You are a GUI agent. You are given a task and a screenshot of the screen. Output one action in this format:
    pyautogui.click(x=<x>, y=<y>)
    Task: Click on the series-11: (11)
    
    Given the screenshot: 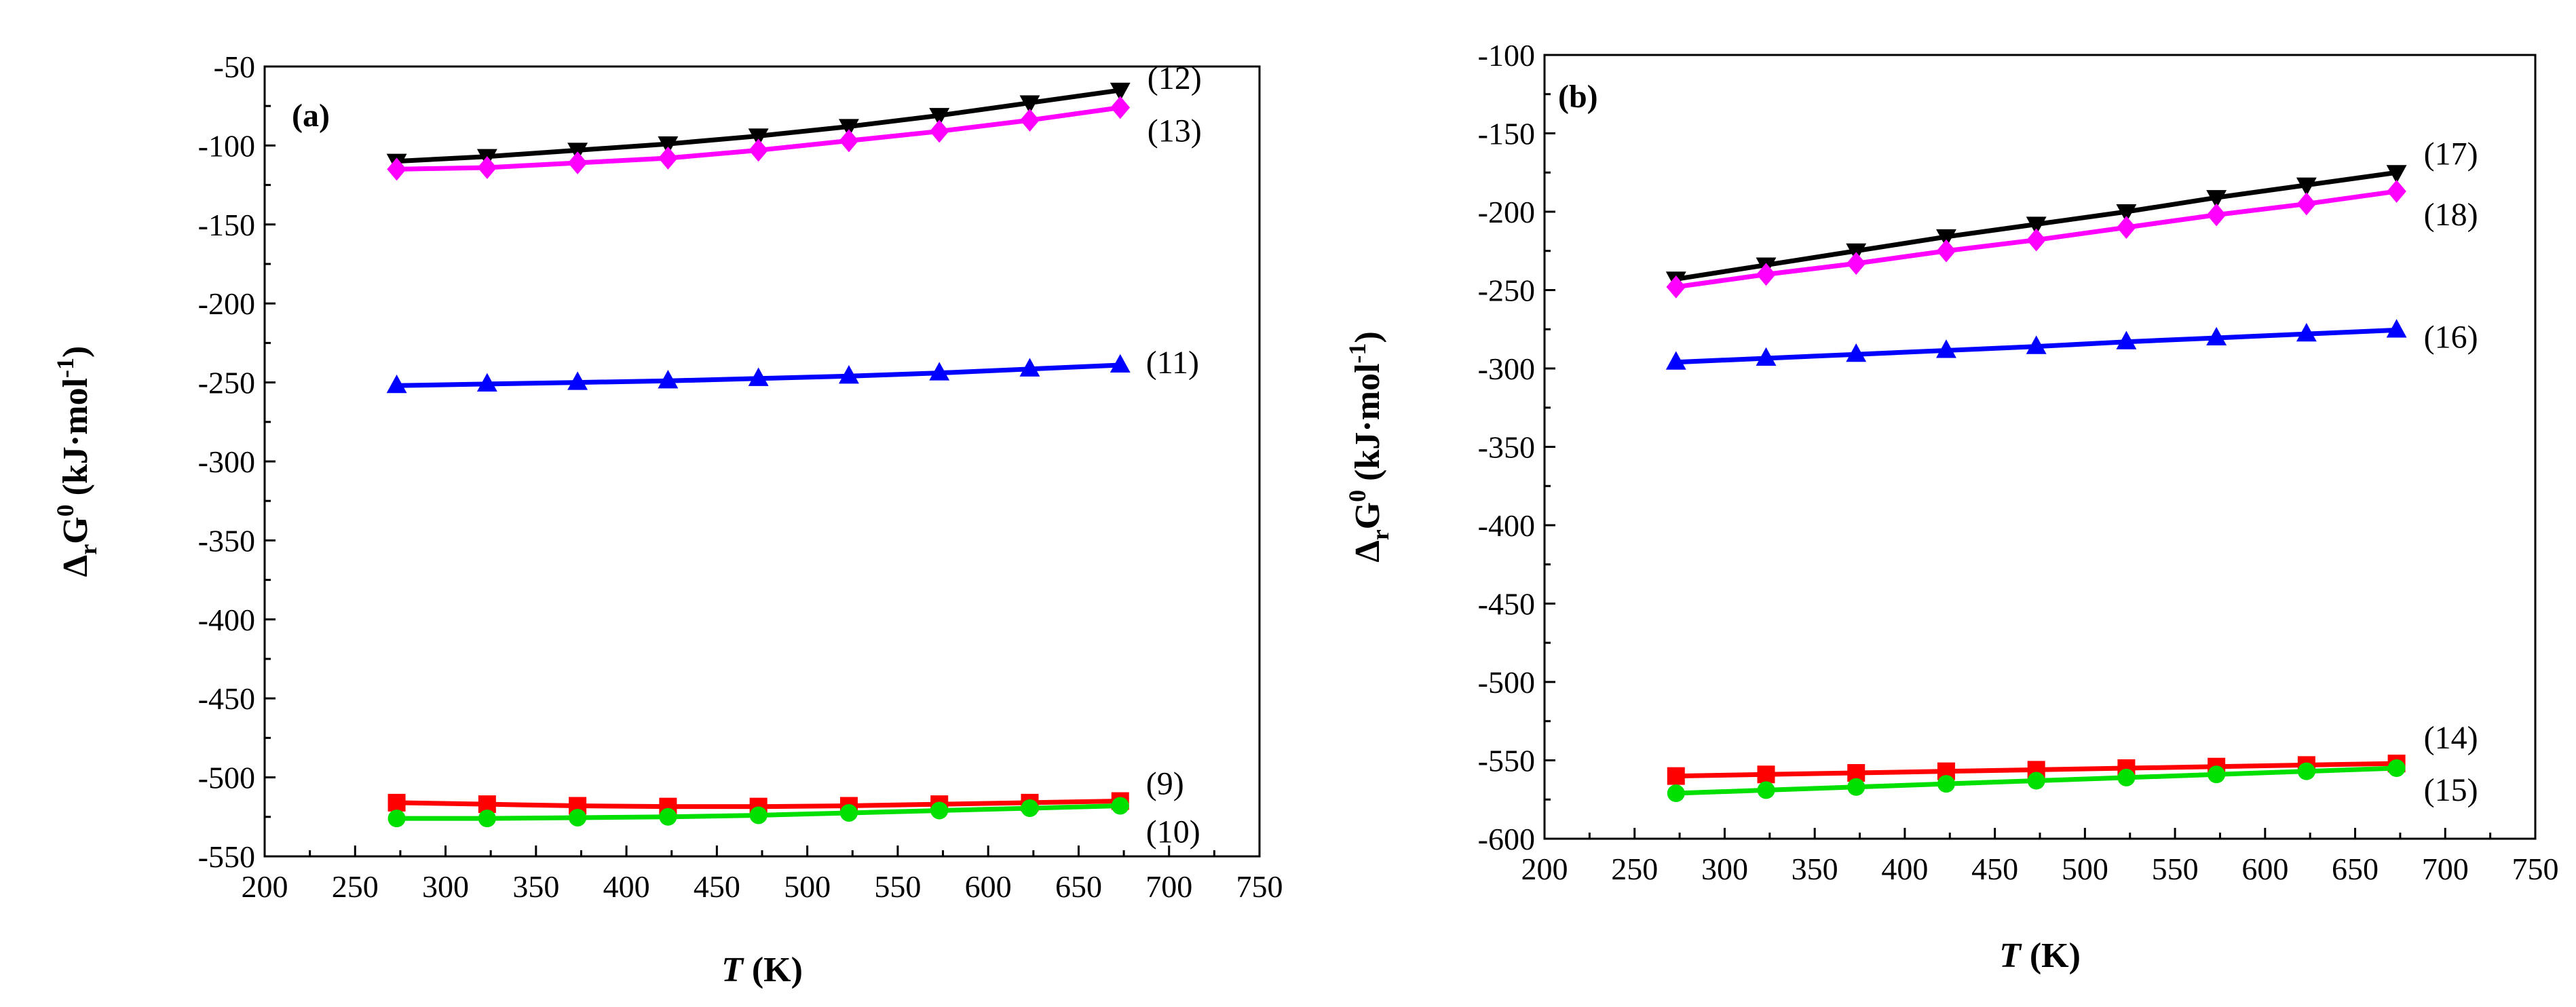 What is the action you would take?
    pyautogui.click(x=792, y=369)
    